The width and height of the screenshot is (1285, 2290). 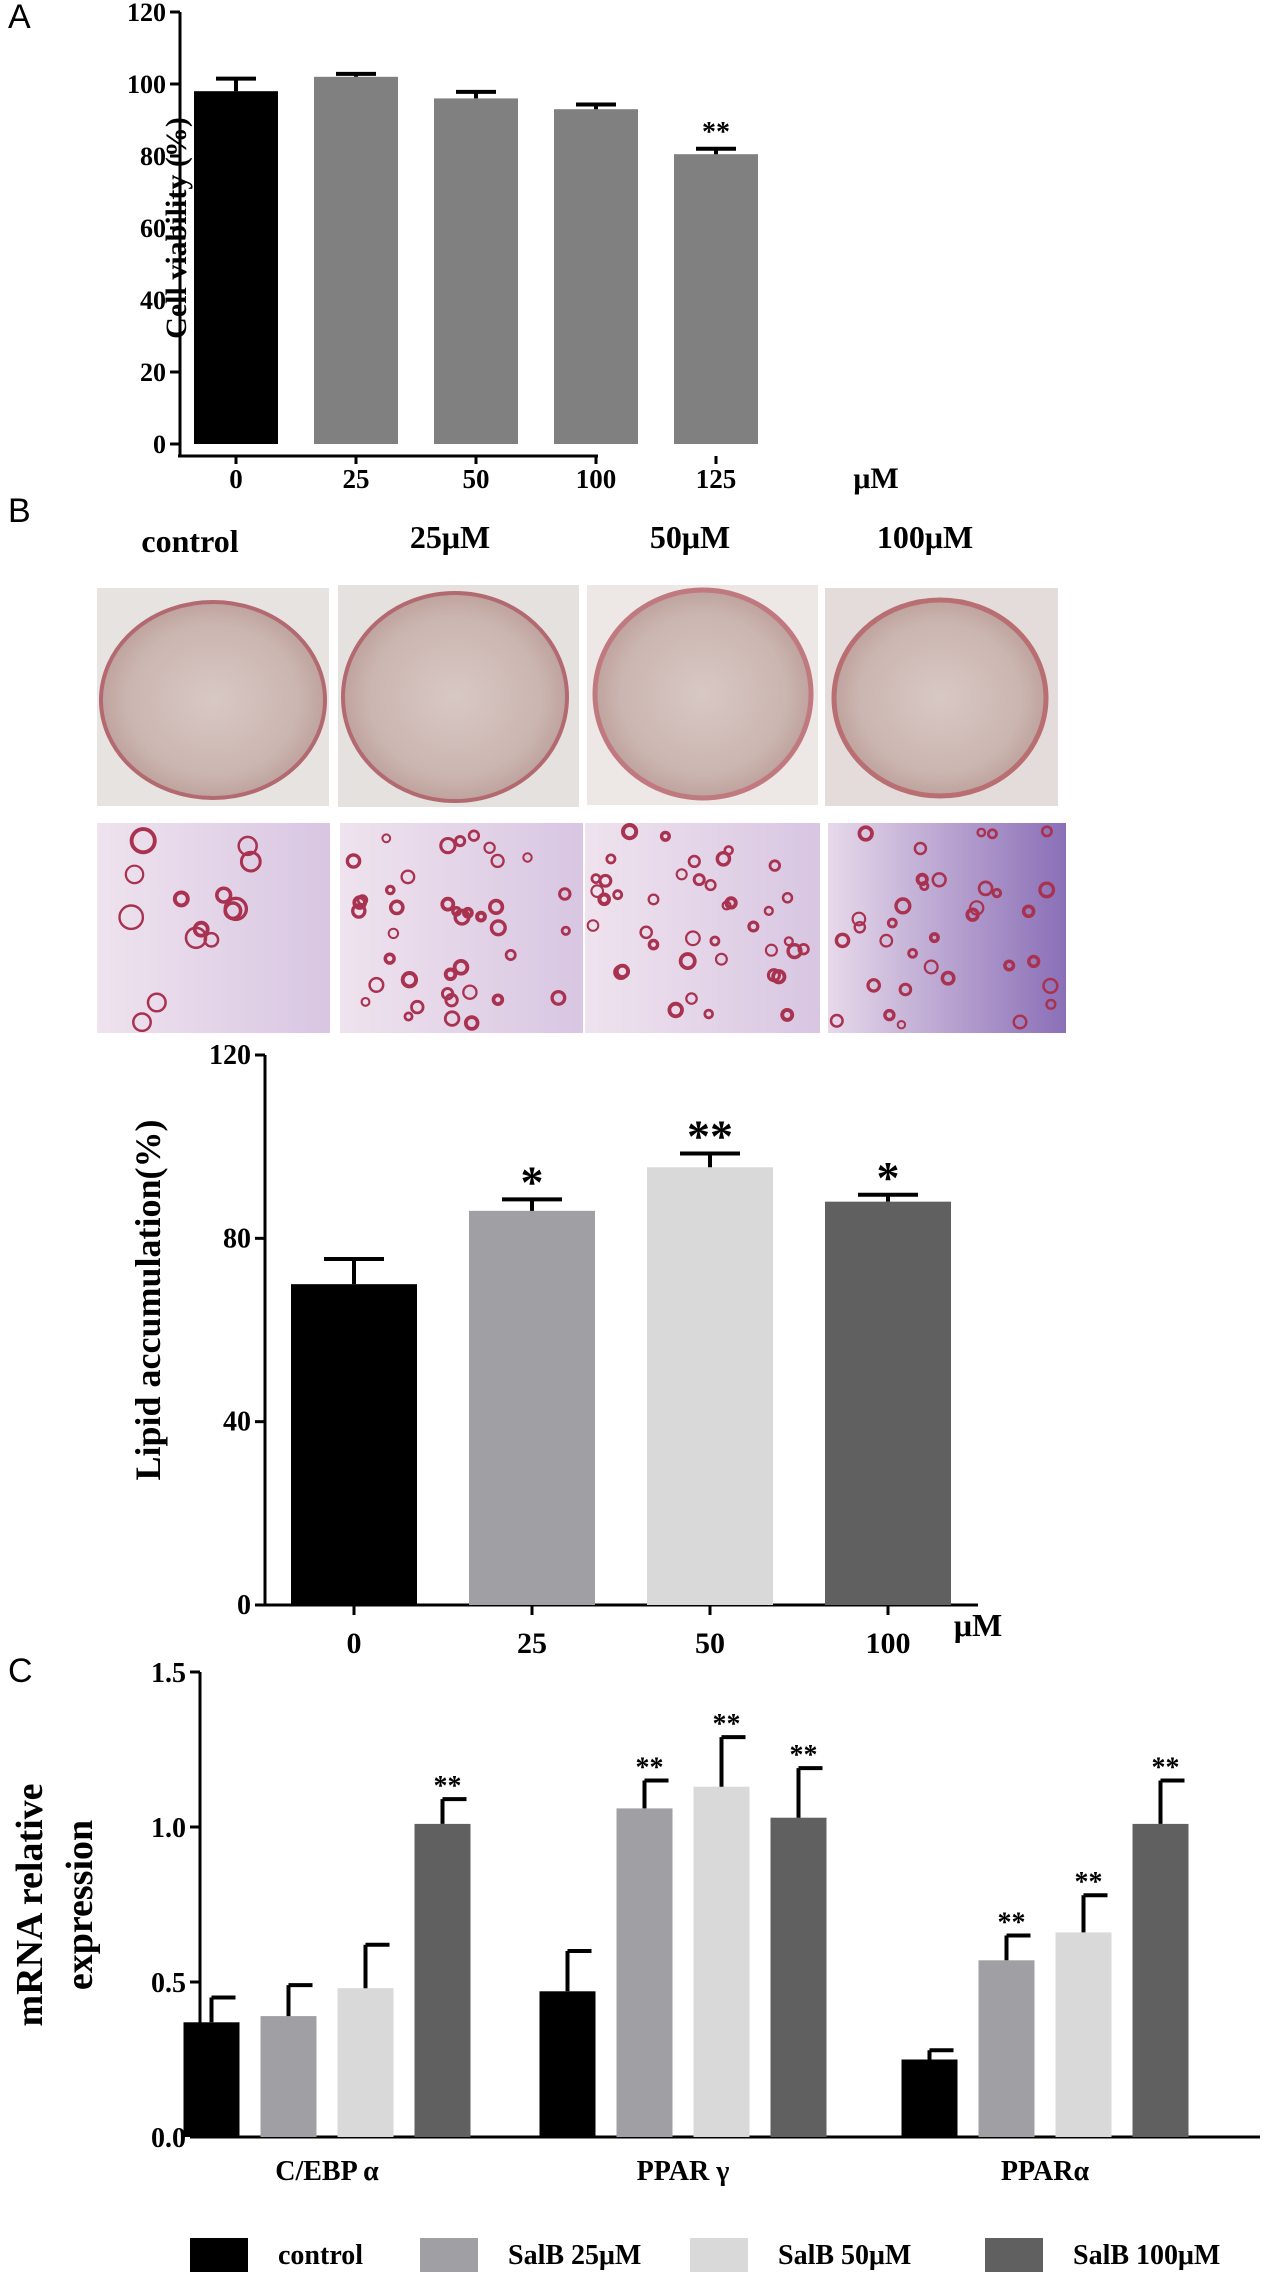 I want to click on bar-salb-25μm, so click(x=288, y=2076).